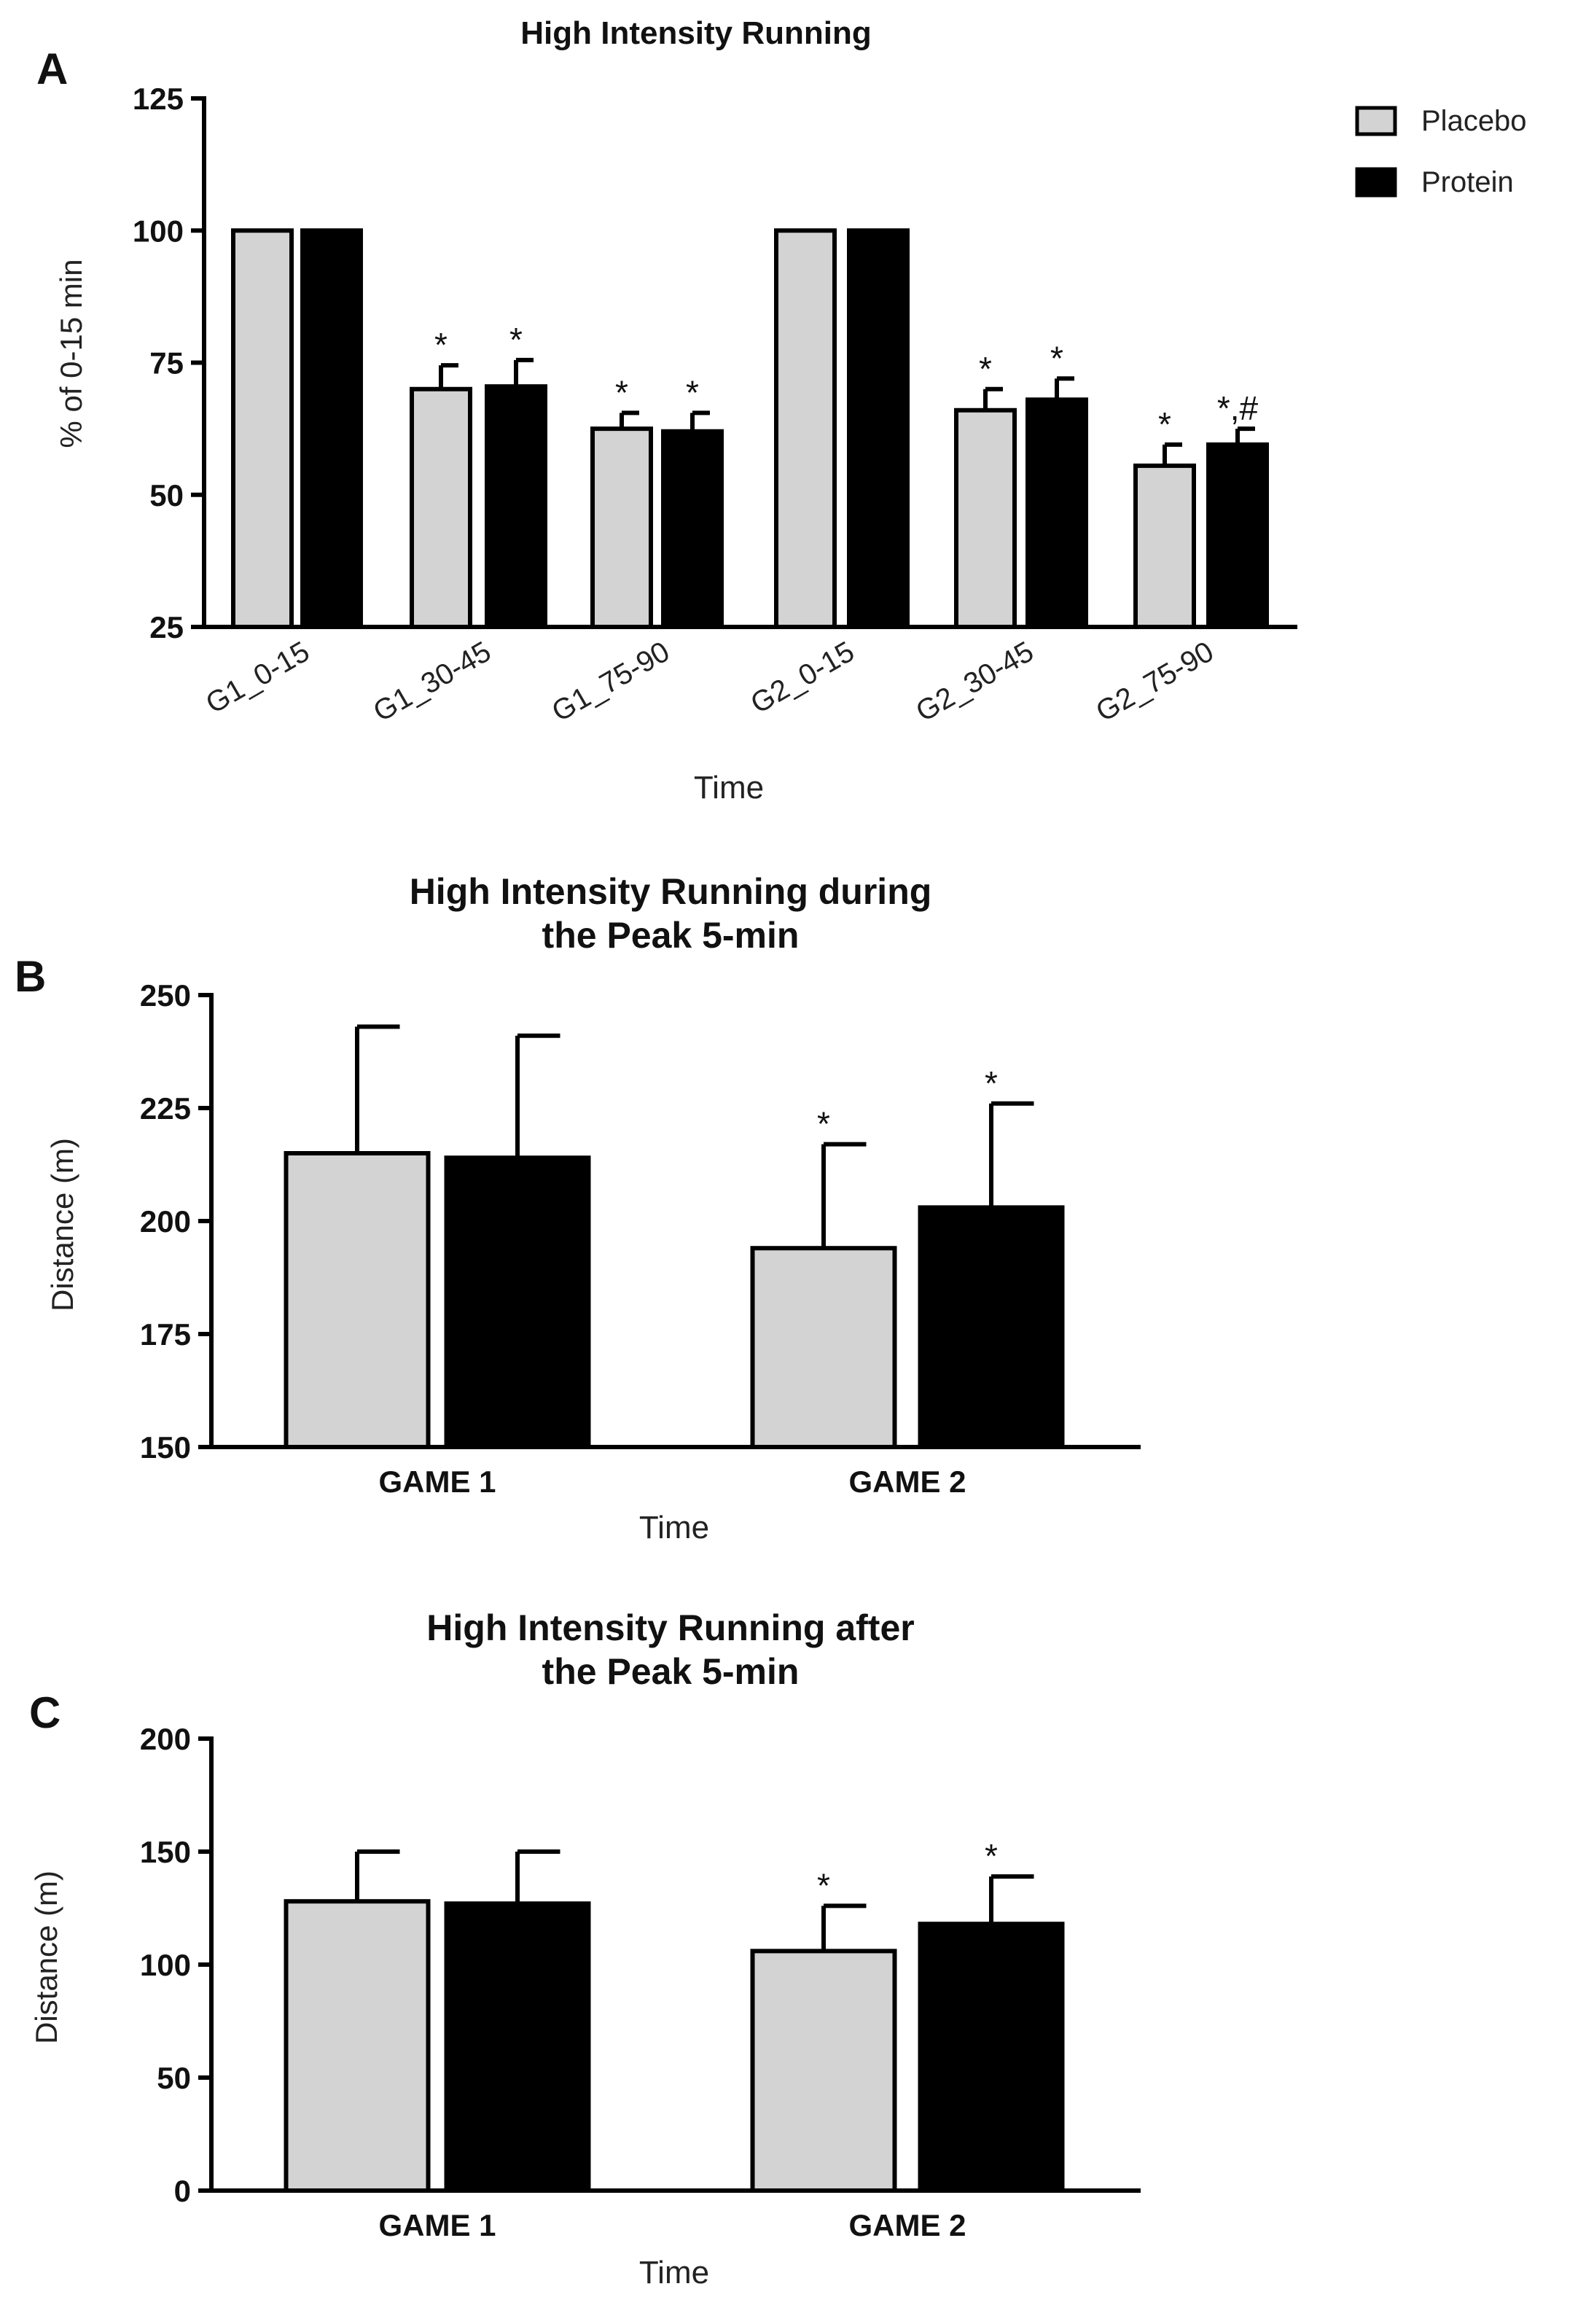 Image resolution: width=1594 pixels, height=2324 pixels. What do you see at coordinates (729, 788) in the screenshot?
I see `panel-a-x-axis-title: Time` at bounding box center [729, 788].